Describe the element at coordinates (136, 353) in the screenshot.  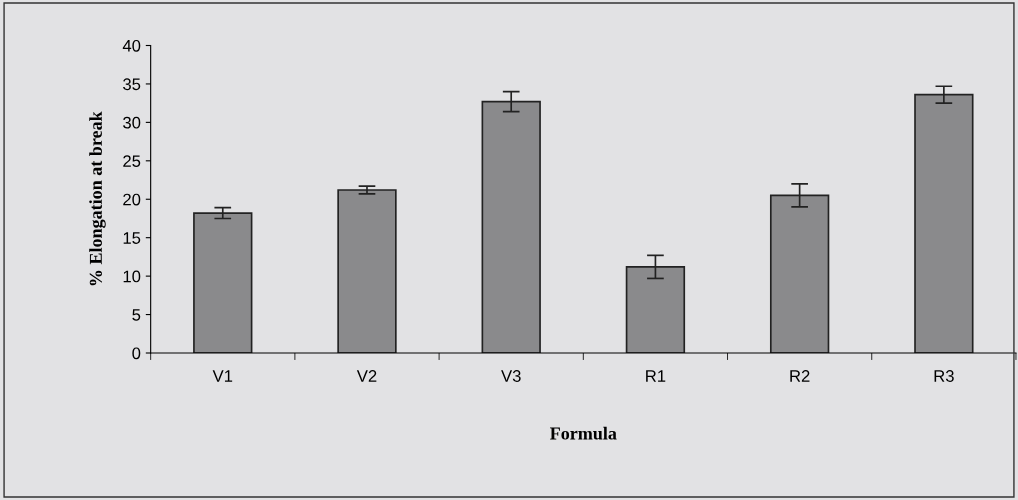
I see `y-tick-label: 0` at that location.